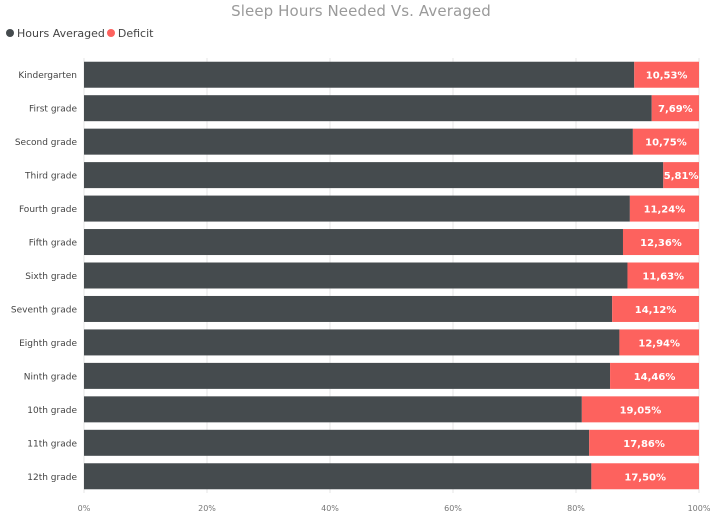 This screenshot has width=722, height=519. What do you see at coordinates (50, 177) in the screenshot?
I see `category-label: Third grade` at bounding box center [50, 177].